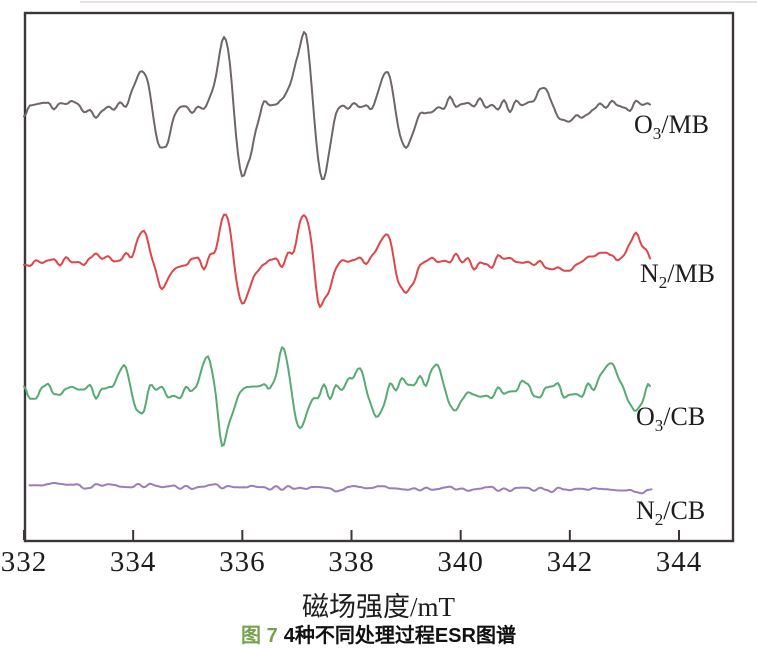 This screenshot has width=757, height=649. What do you see at coordinates (399, 636) in the screenshot?
I see `caption-text: 4种不同处理过程ESR图谱` at bounding box center [399, 636].